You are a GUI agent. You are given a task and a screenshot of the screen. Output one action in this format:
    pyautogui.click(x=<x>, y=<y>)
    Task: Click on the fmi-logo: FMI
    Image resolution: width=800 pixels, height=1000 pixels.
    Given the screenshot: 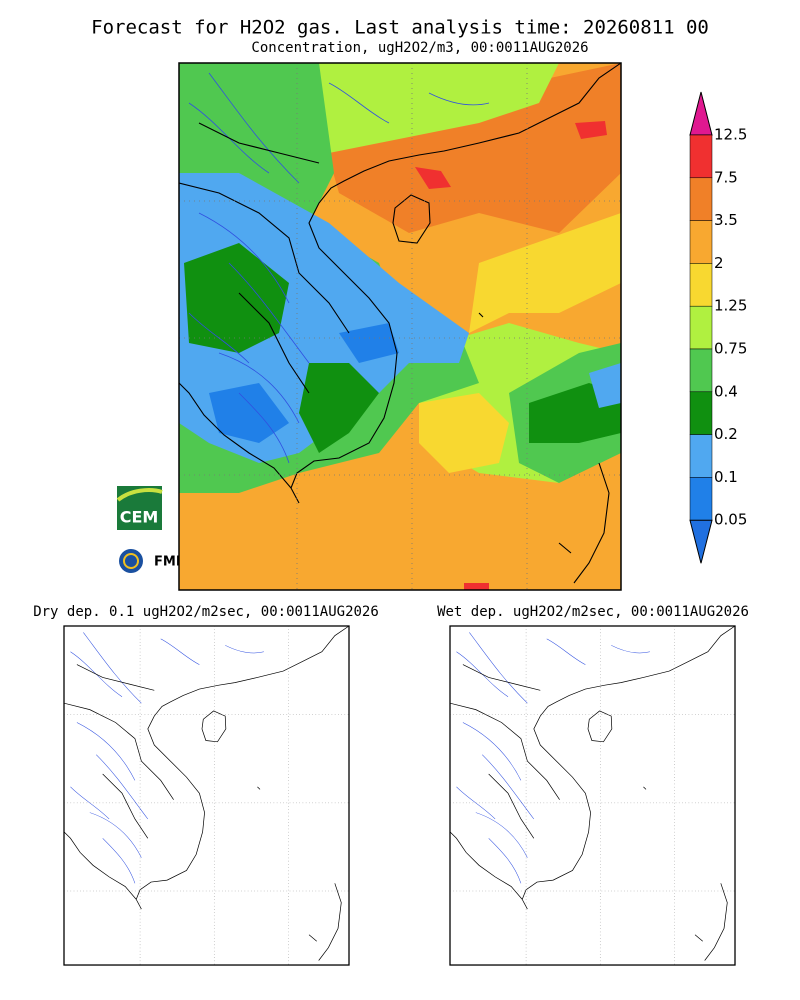 What is the action you would take?
    pyautogui.click(x=150, y=561)
    